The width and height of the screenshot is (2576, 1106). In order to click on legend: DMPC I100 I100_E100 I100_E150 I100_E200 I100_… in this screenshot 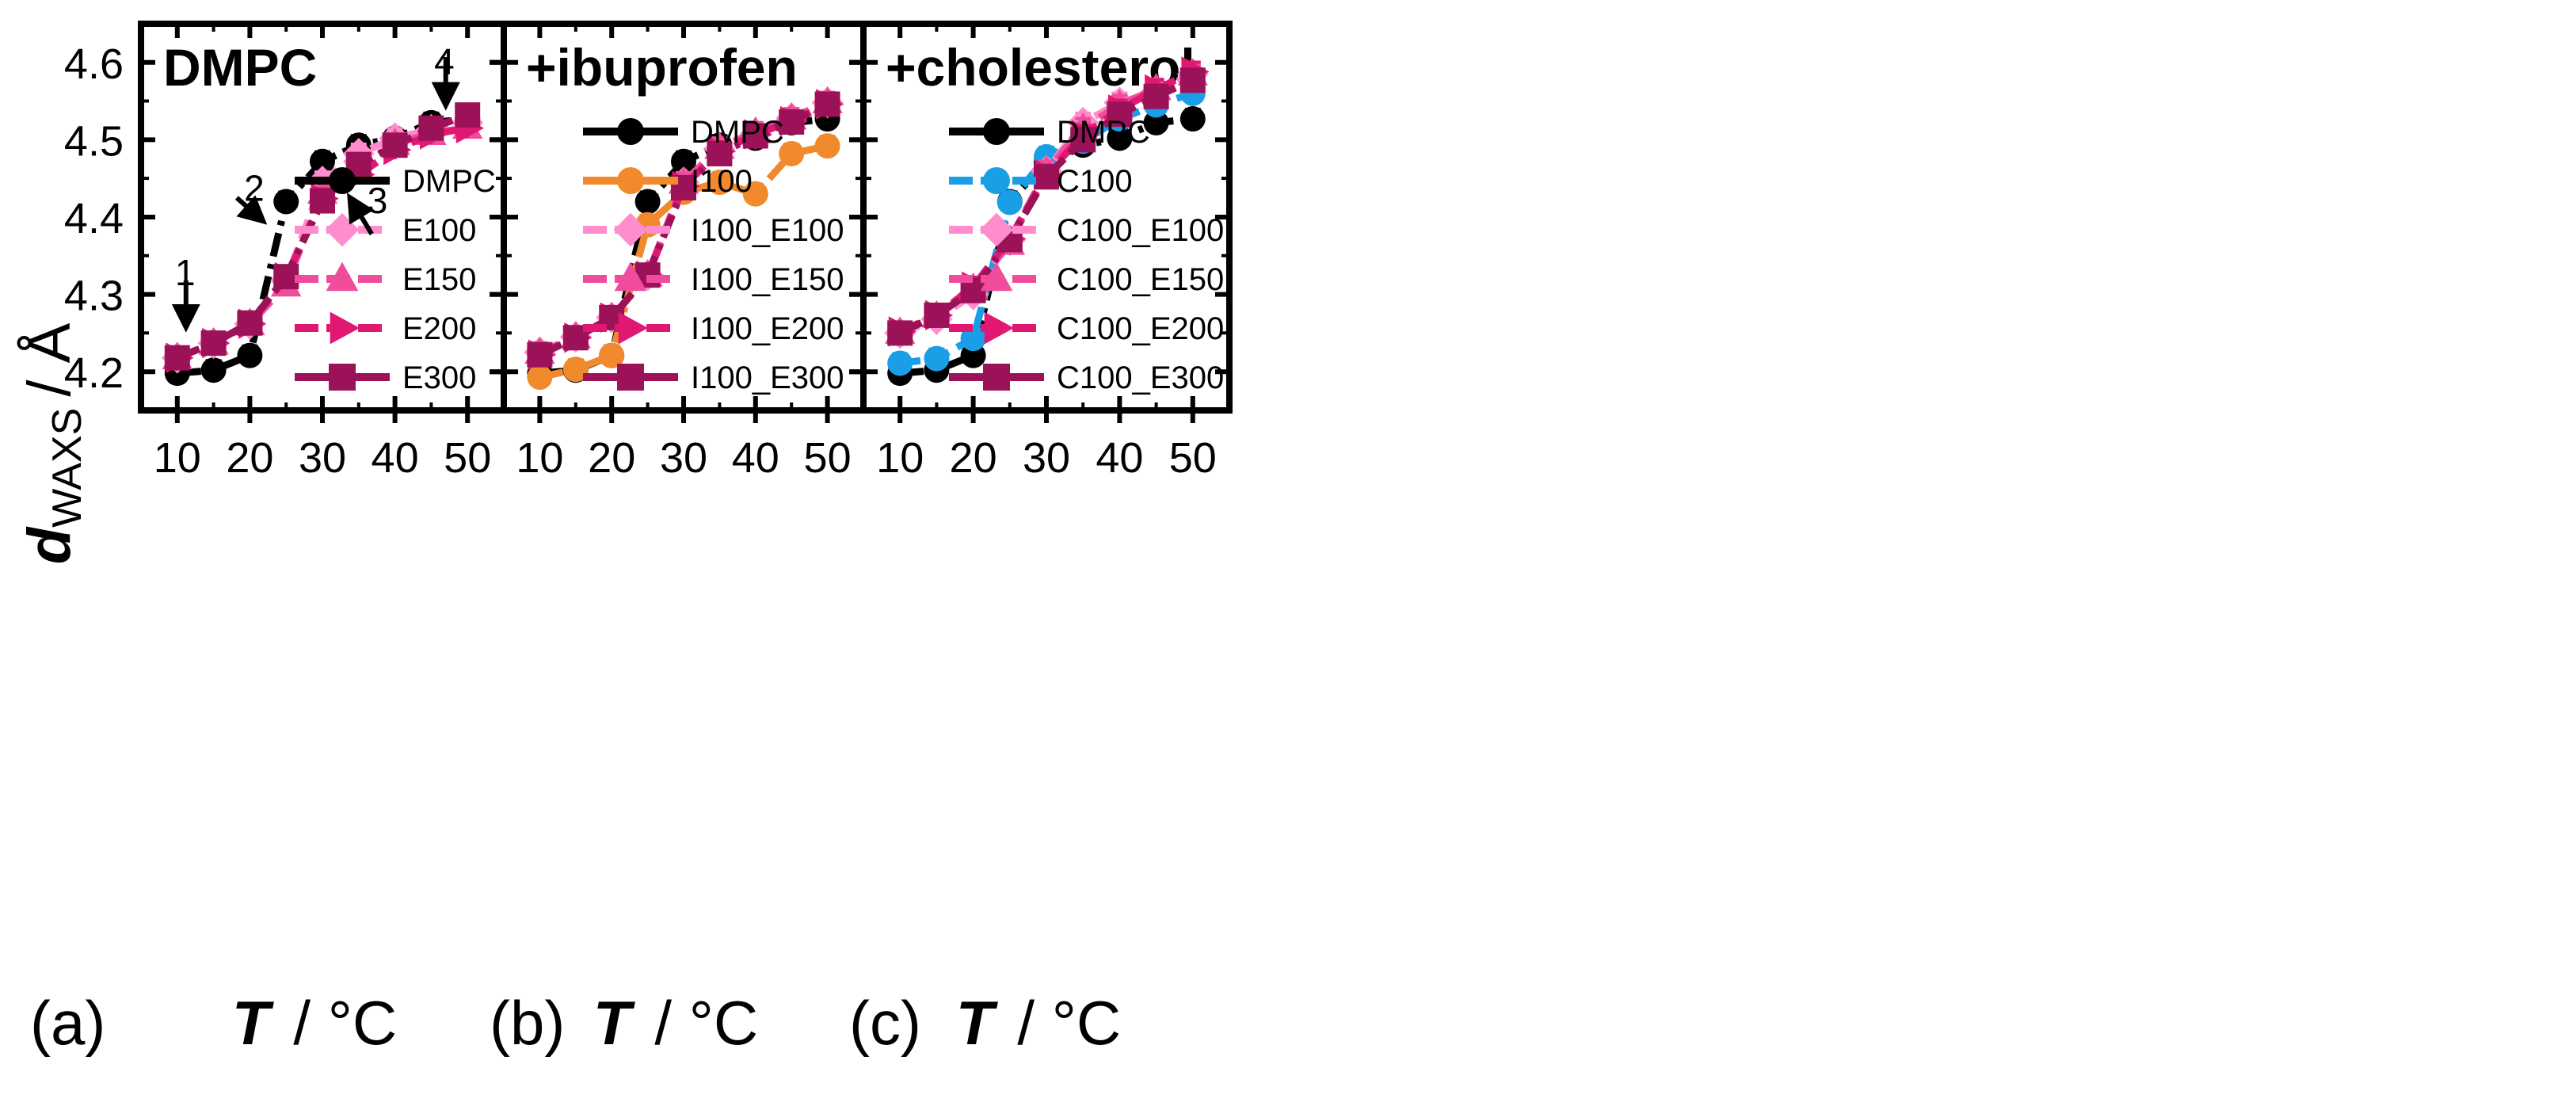, I will do `click(713, 255)`.